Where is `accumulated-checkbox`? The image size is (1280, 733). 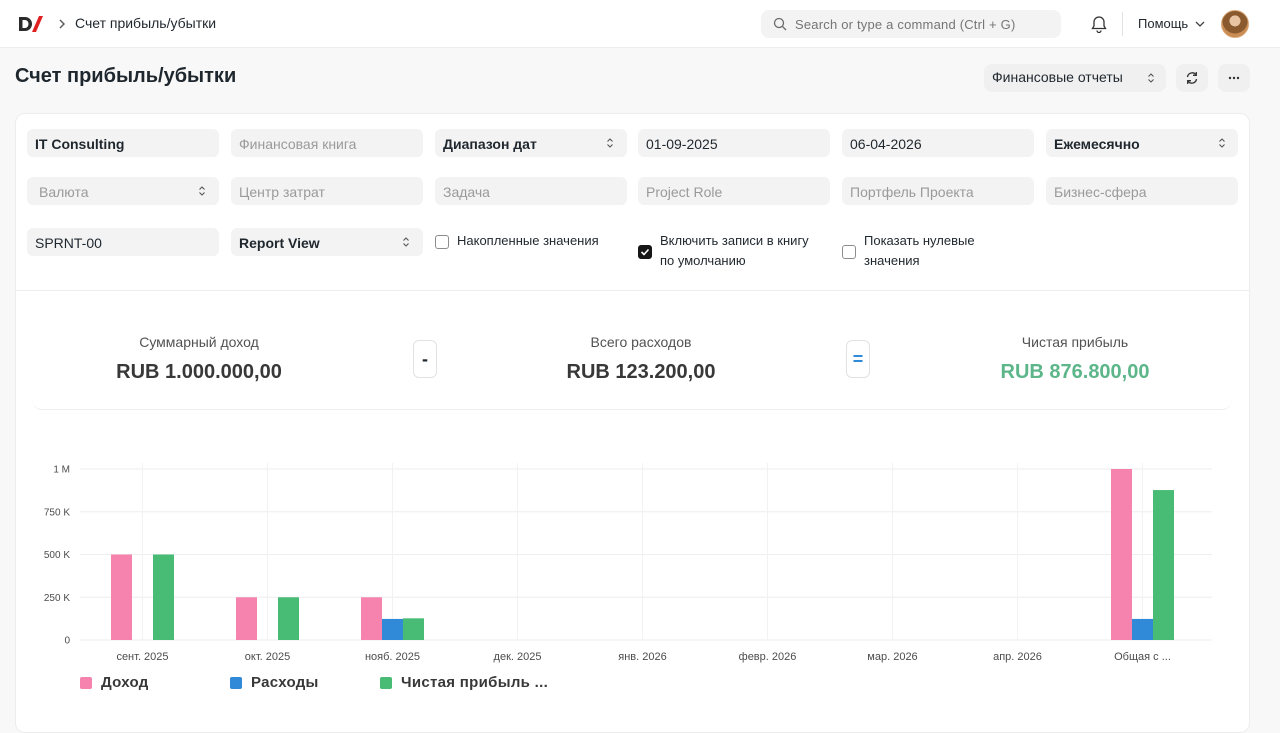 accumulated-checkbox is located at coordinates (442, 242).